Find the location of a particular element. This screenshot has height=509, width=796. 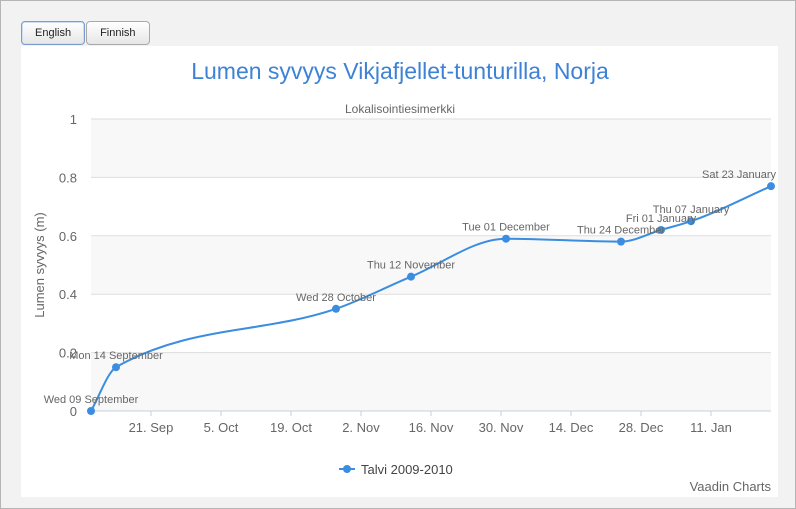

y-axis-ticks: 0 0.2 0.4 0.6 0.8 1 is located at coordinates (68, 265).